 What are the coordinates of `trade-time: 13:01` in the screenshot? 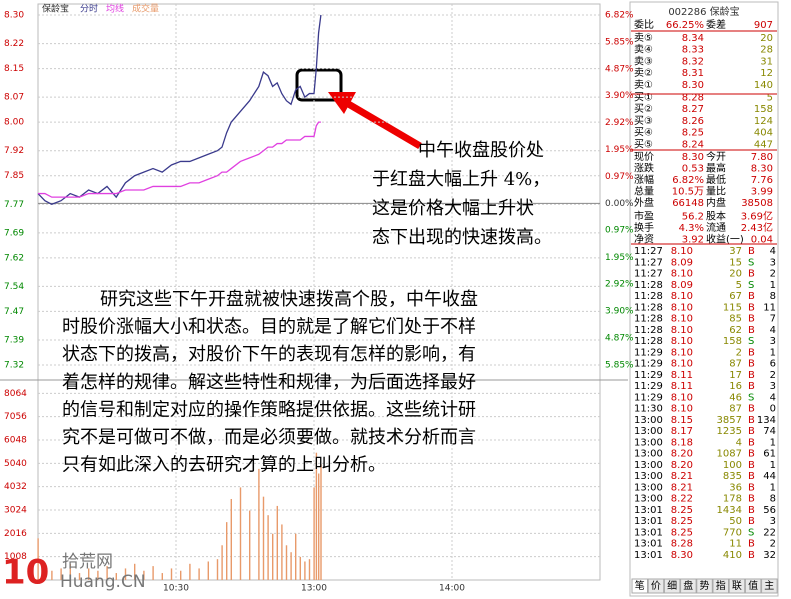 It's located at (648, 532).